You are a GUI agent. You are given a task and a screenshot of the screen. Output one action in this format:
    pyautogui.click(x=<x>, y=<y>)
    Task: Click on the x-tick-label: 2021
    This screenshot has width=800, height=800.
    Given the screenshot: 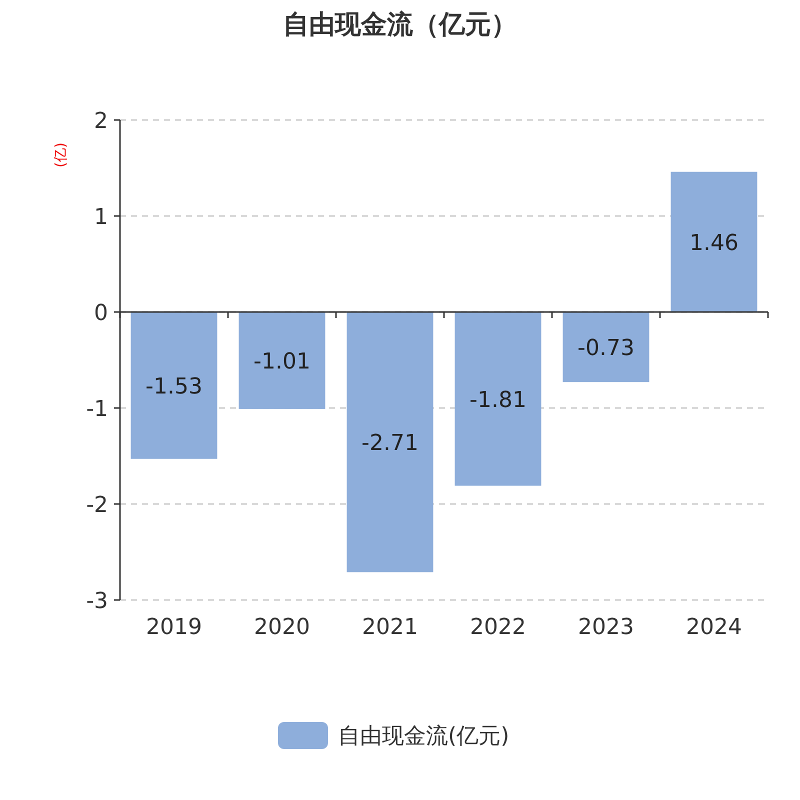 What is the action you would take?
    pyautogui.click(x=390, y=627)
    